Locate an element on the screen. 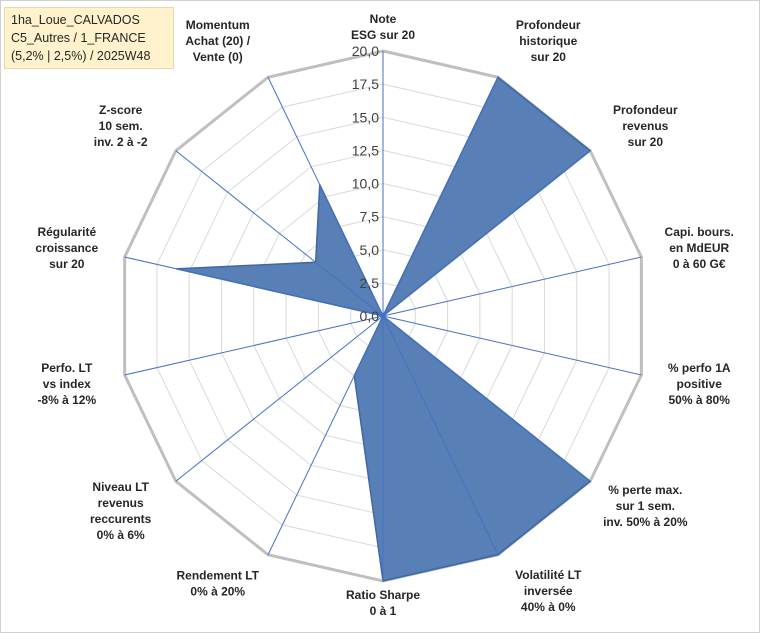  tick-label: 20,0 is located at coordinates (365, 51).